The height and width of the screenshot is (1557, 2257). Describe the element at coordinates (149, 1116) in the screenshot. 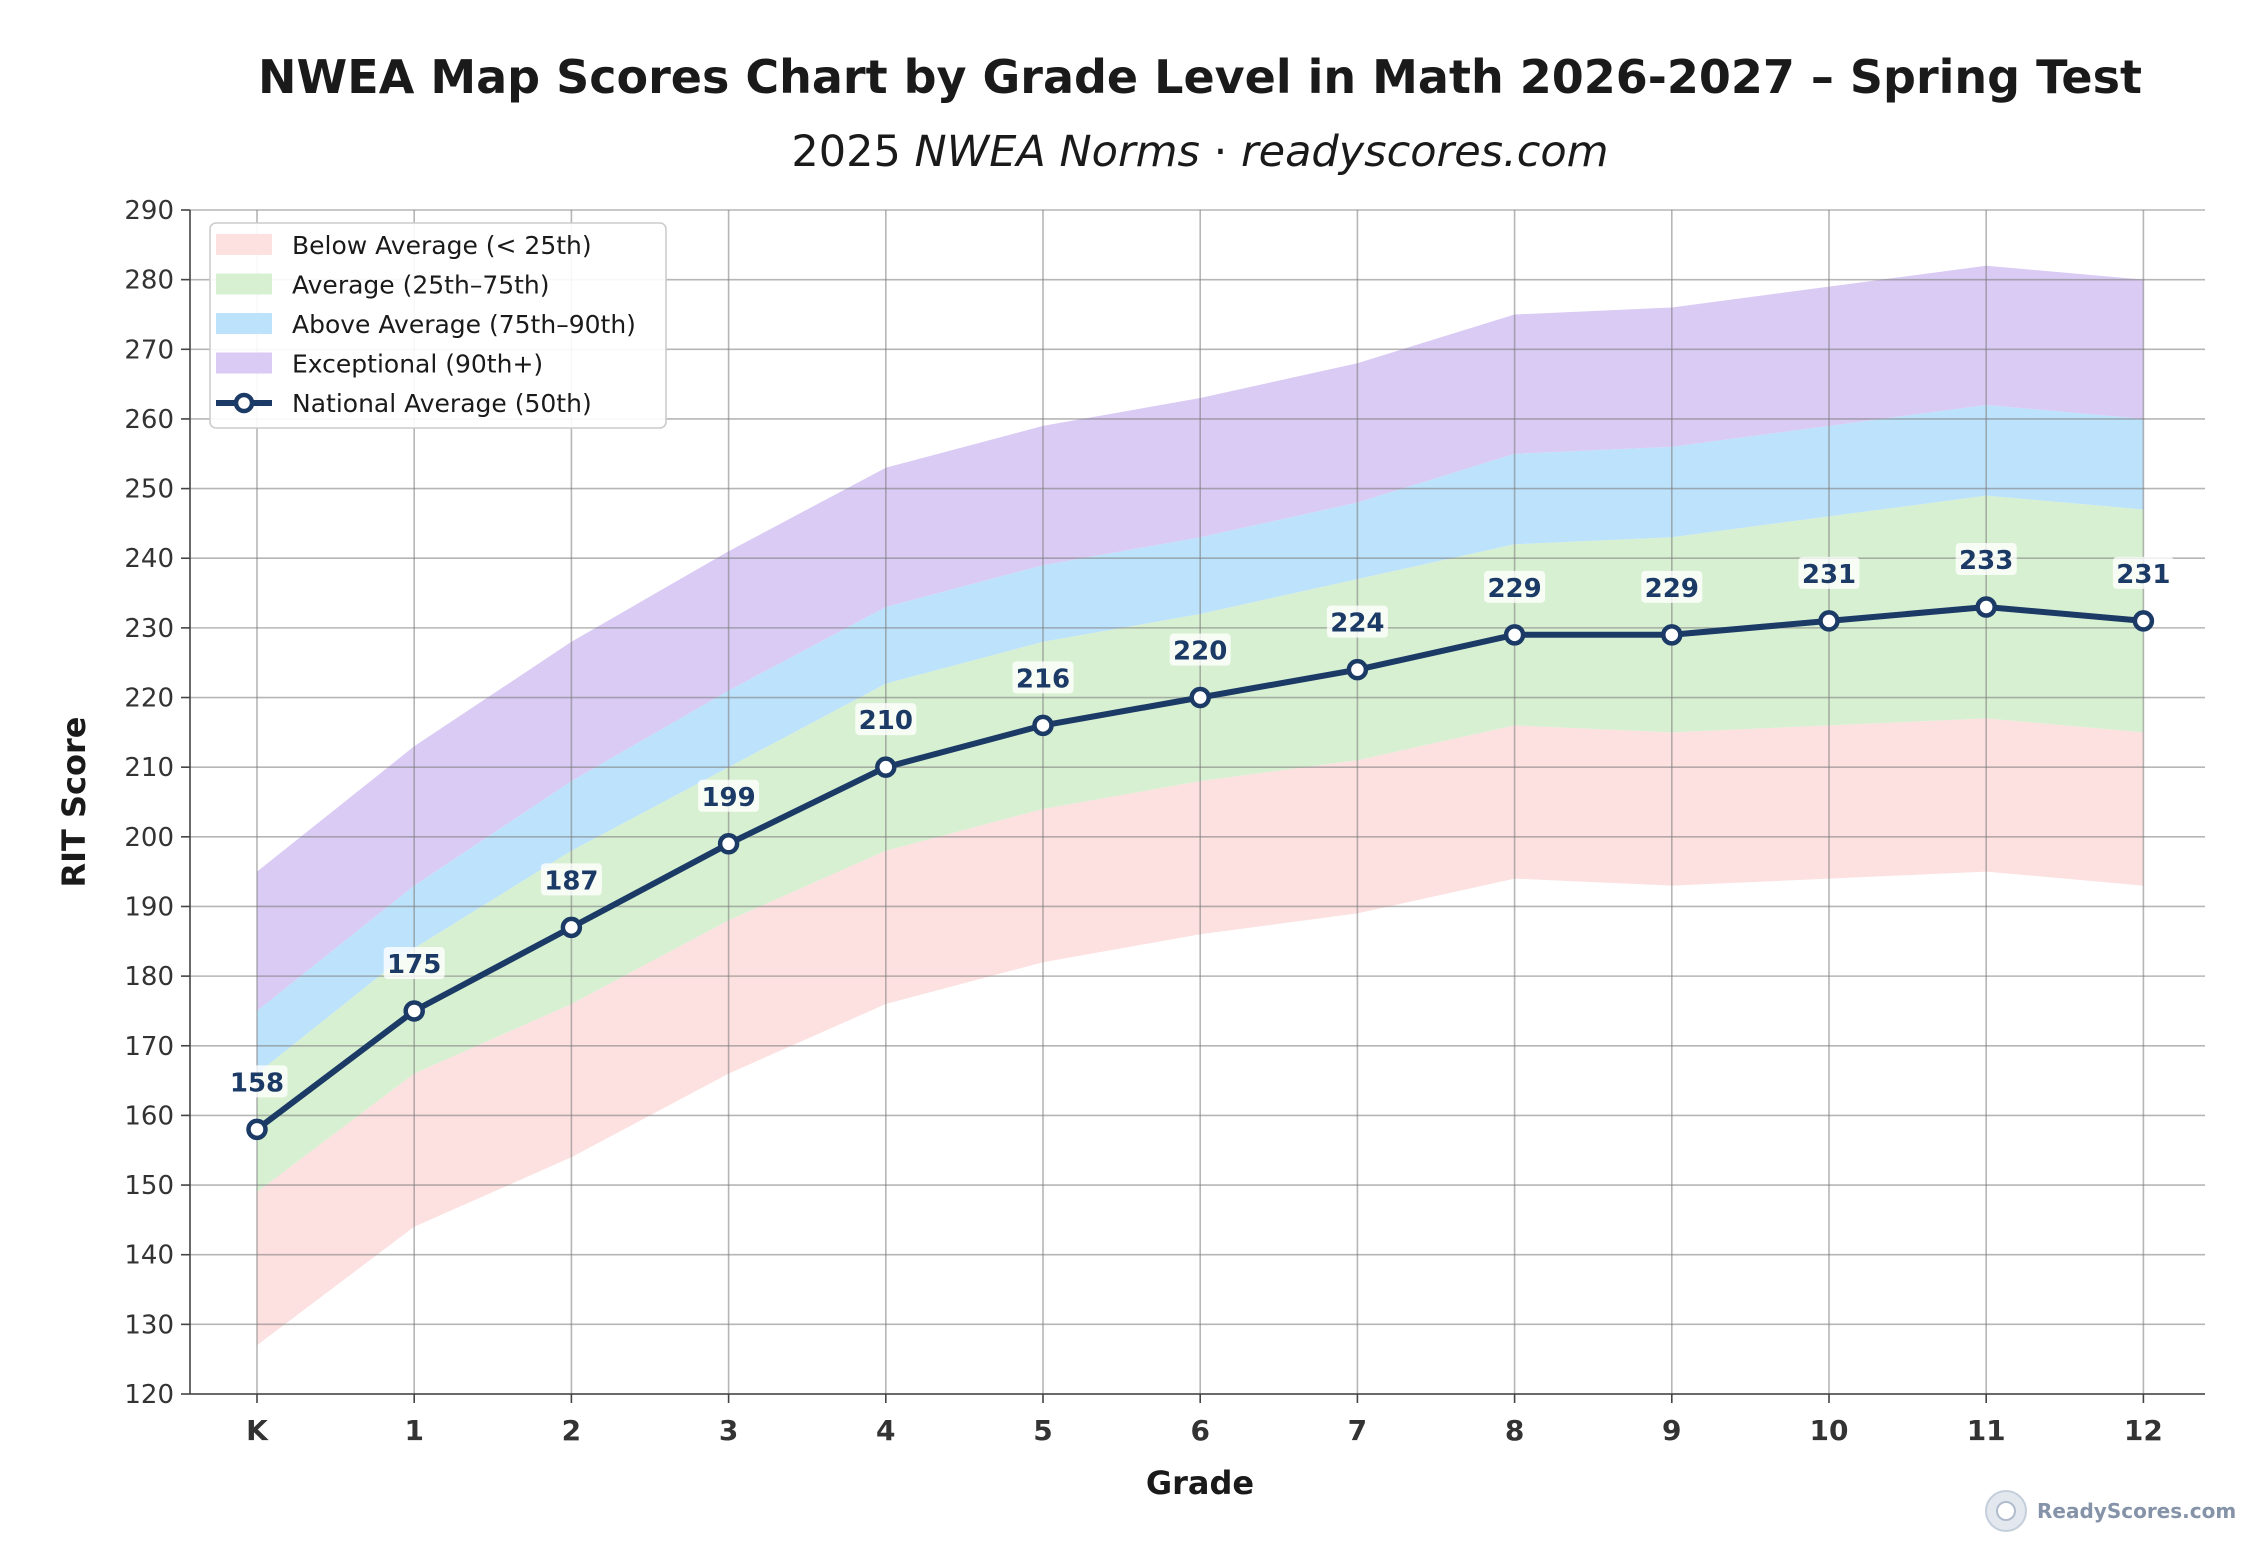

I see `y-tick-label: 160` at that location.